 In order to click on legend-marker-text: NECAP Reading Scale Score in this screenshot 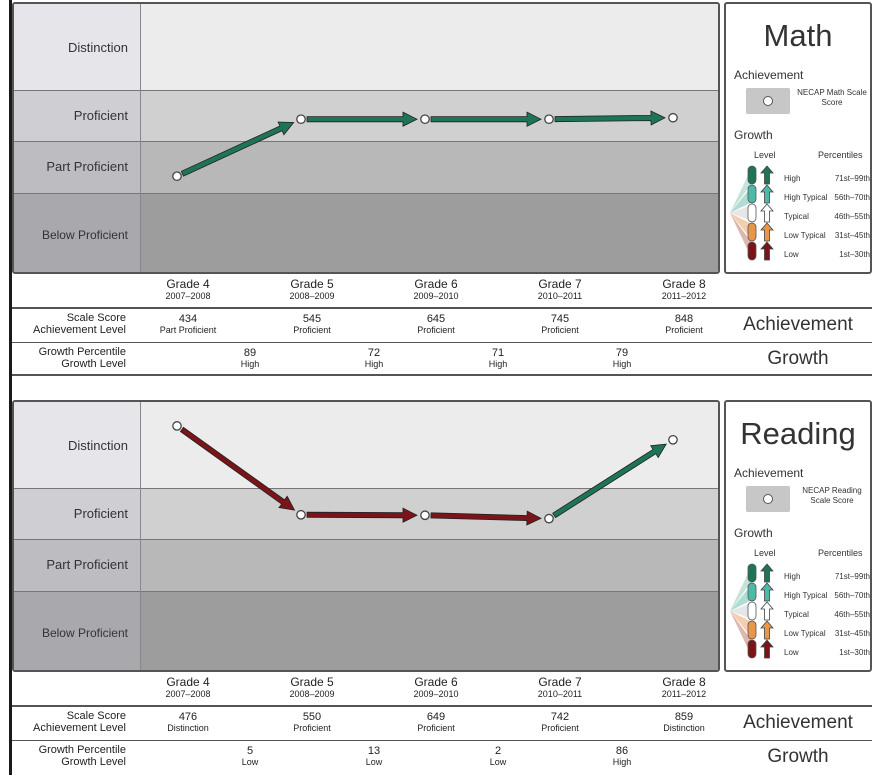, I will do `click(832, 495)`.